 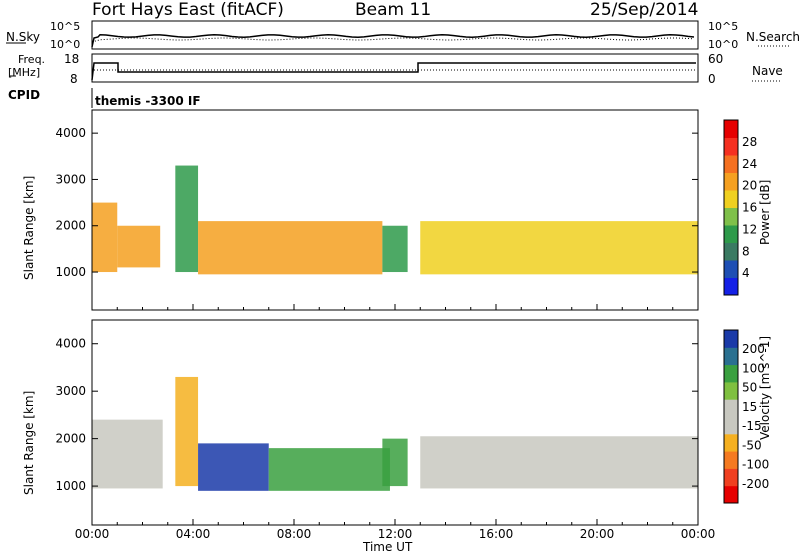 I want to click on beam-title: Beam 11, so click(x=393, y=10).